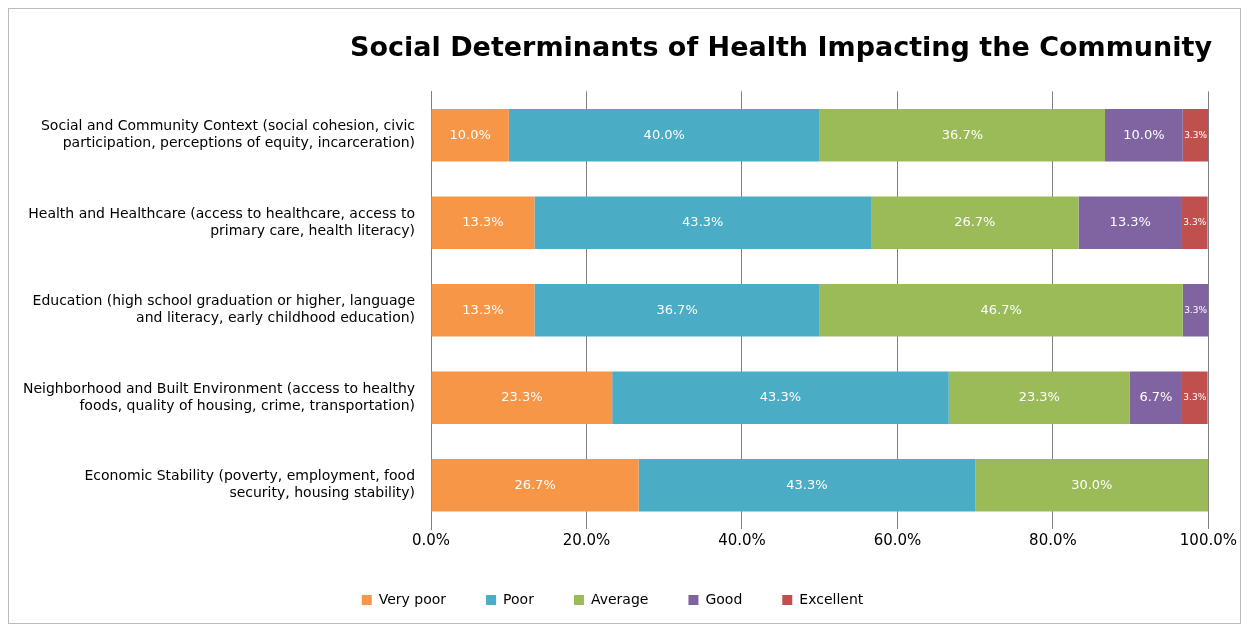 This screenshot has height=632, width=1249. I want to click on data-label: 30.0%, so click(1092, 484).